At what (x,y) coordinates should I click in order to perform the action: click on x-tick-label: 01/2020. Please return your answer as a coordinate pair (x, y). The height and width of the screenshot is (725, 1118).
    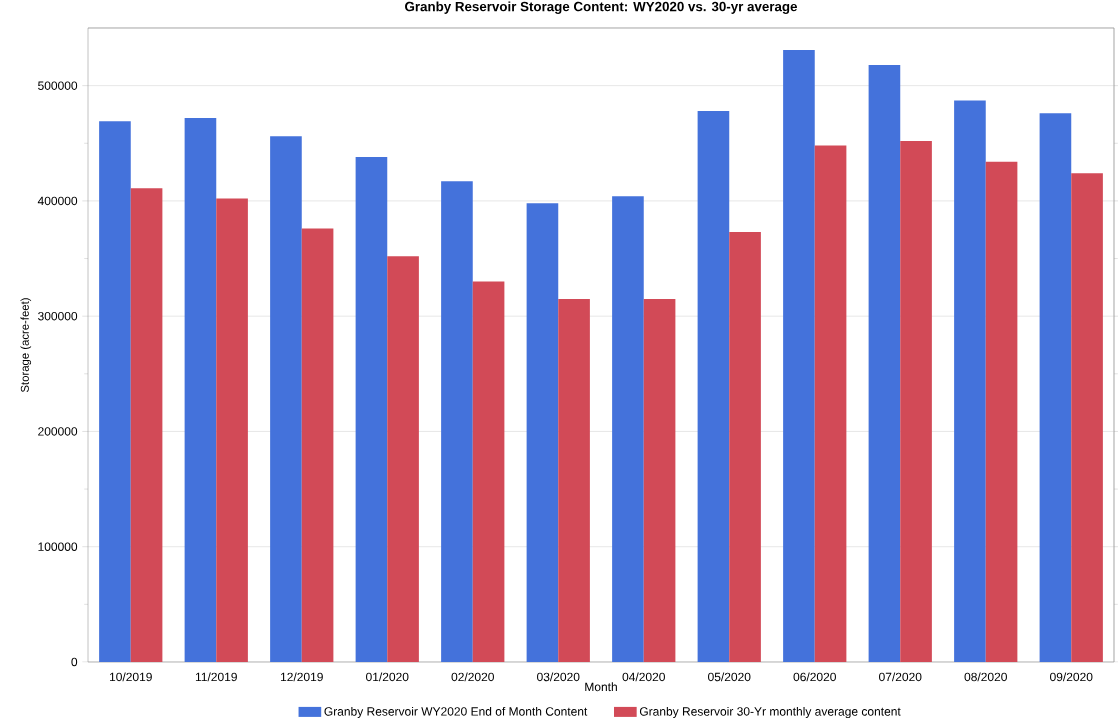
    Looking at the image, I should click on (387, 677).